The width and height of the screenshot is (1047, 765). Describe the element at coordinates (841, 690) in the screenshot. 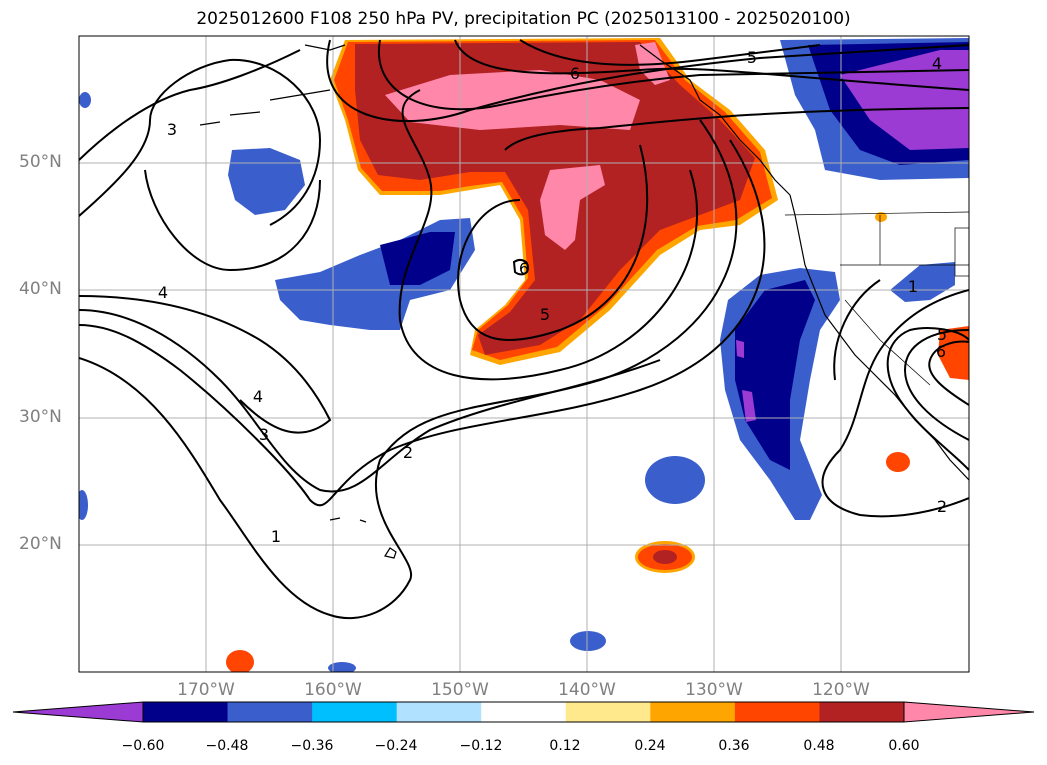

I see `lon-label-120w: 120°W` at that location.